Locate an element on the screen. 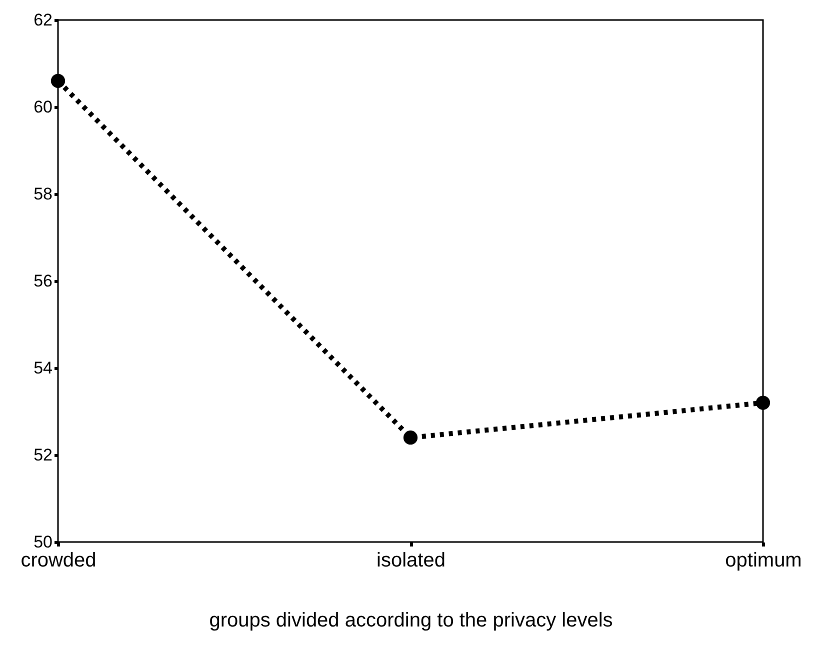  y-tick-label: 54 is located at coordinates (43, 368).